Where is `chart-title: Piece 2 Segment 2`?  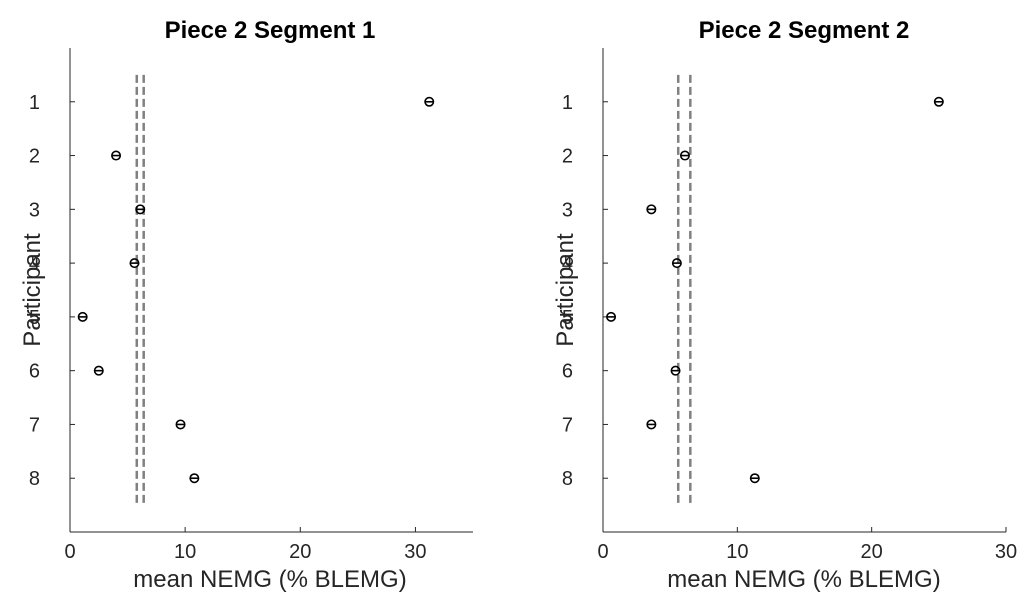
chart-title: Piece 2 Segment 2 is located at coordinates (804, 30).